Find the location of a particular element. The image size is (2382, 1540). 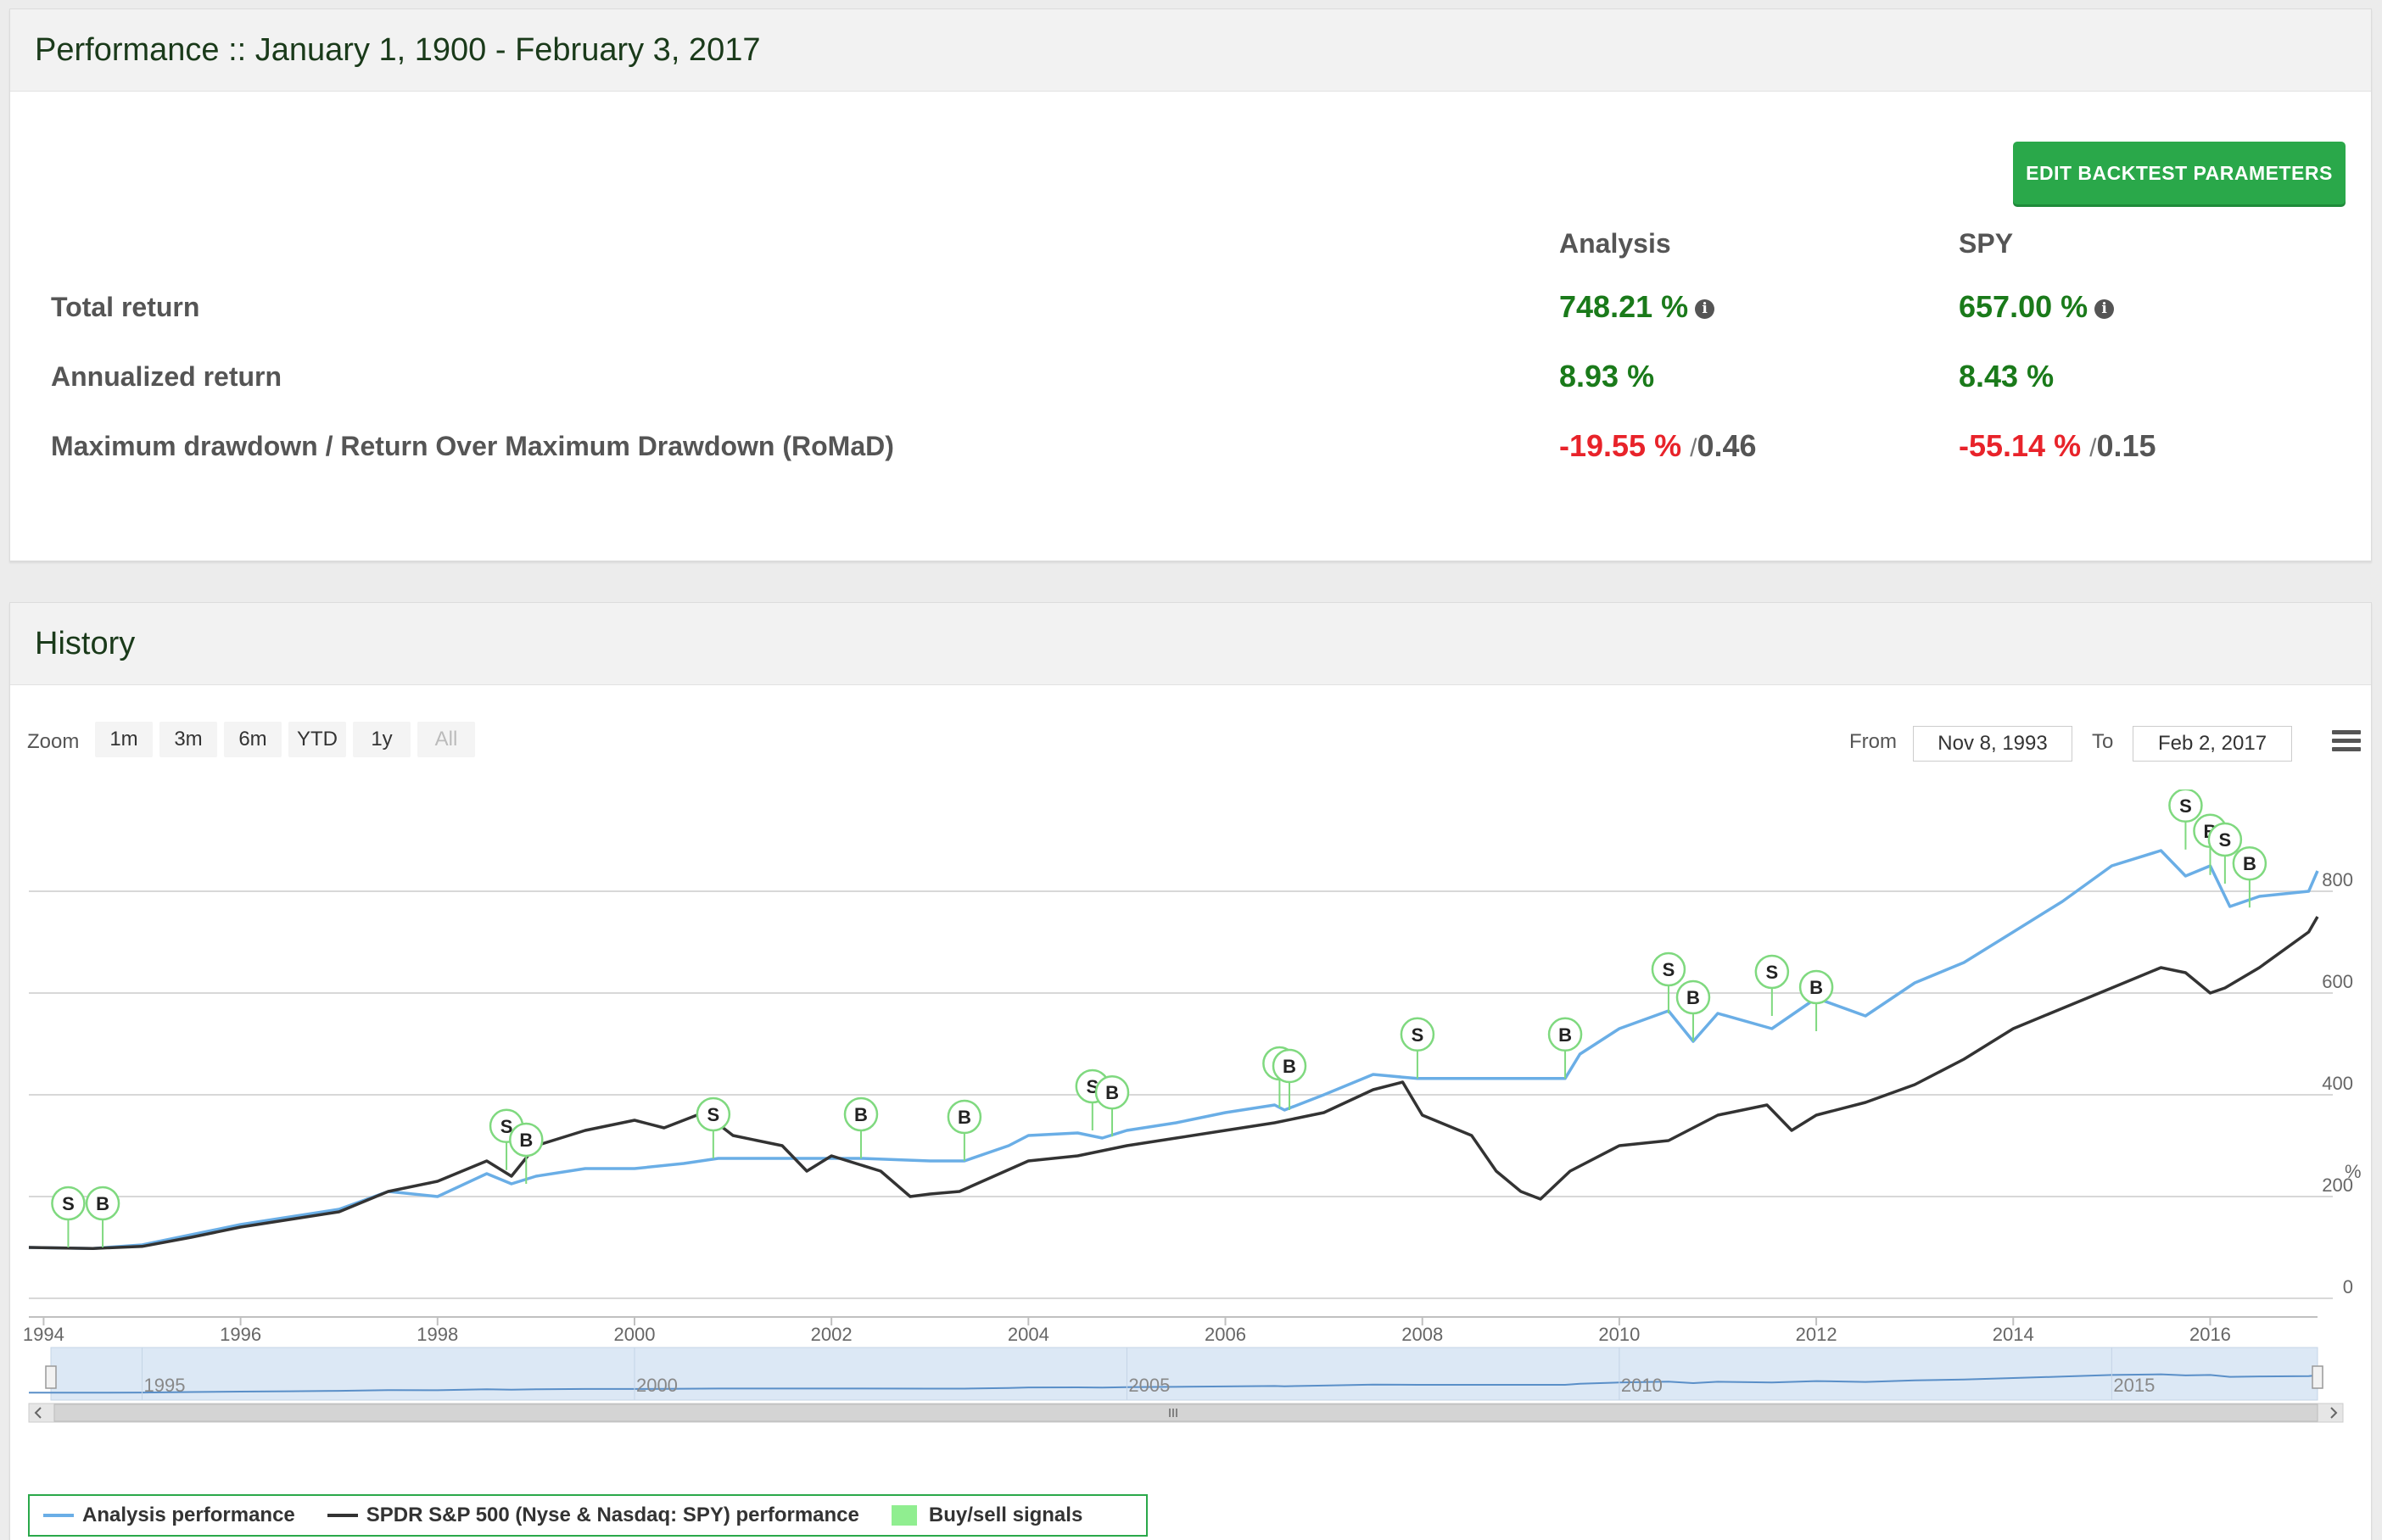

history-title: History is located at coordinates (85, 643).